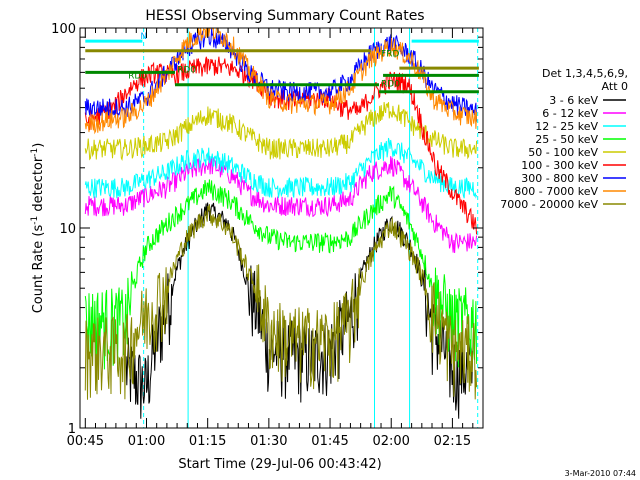 The height and width of the screenshot is (480, 640). Describe the element at coordinates (38, 186) in the screenshot. I see `y-axis-label-part2: detector` at that location.